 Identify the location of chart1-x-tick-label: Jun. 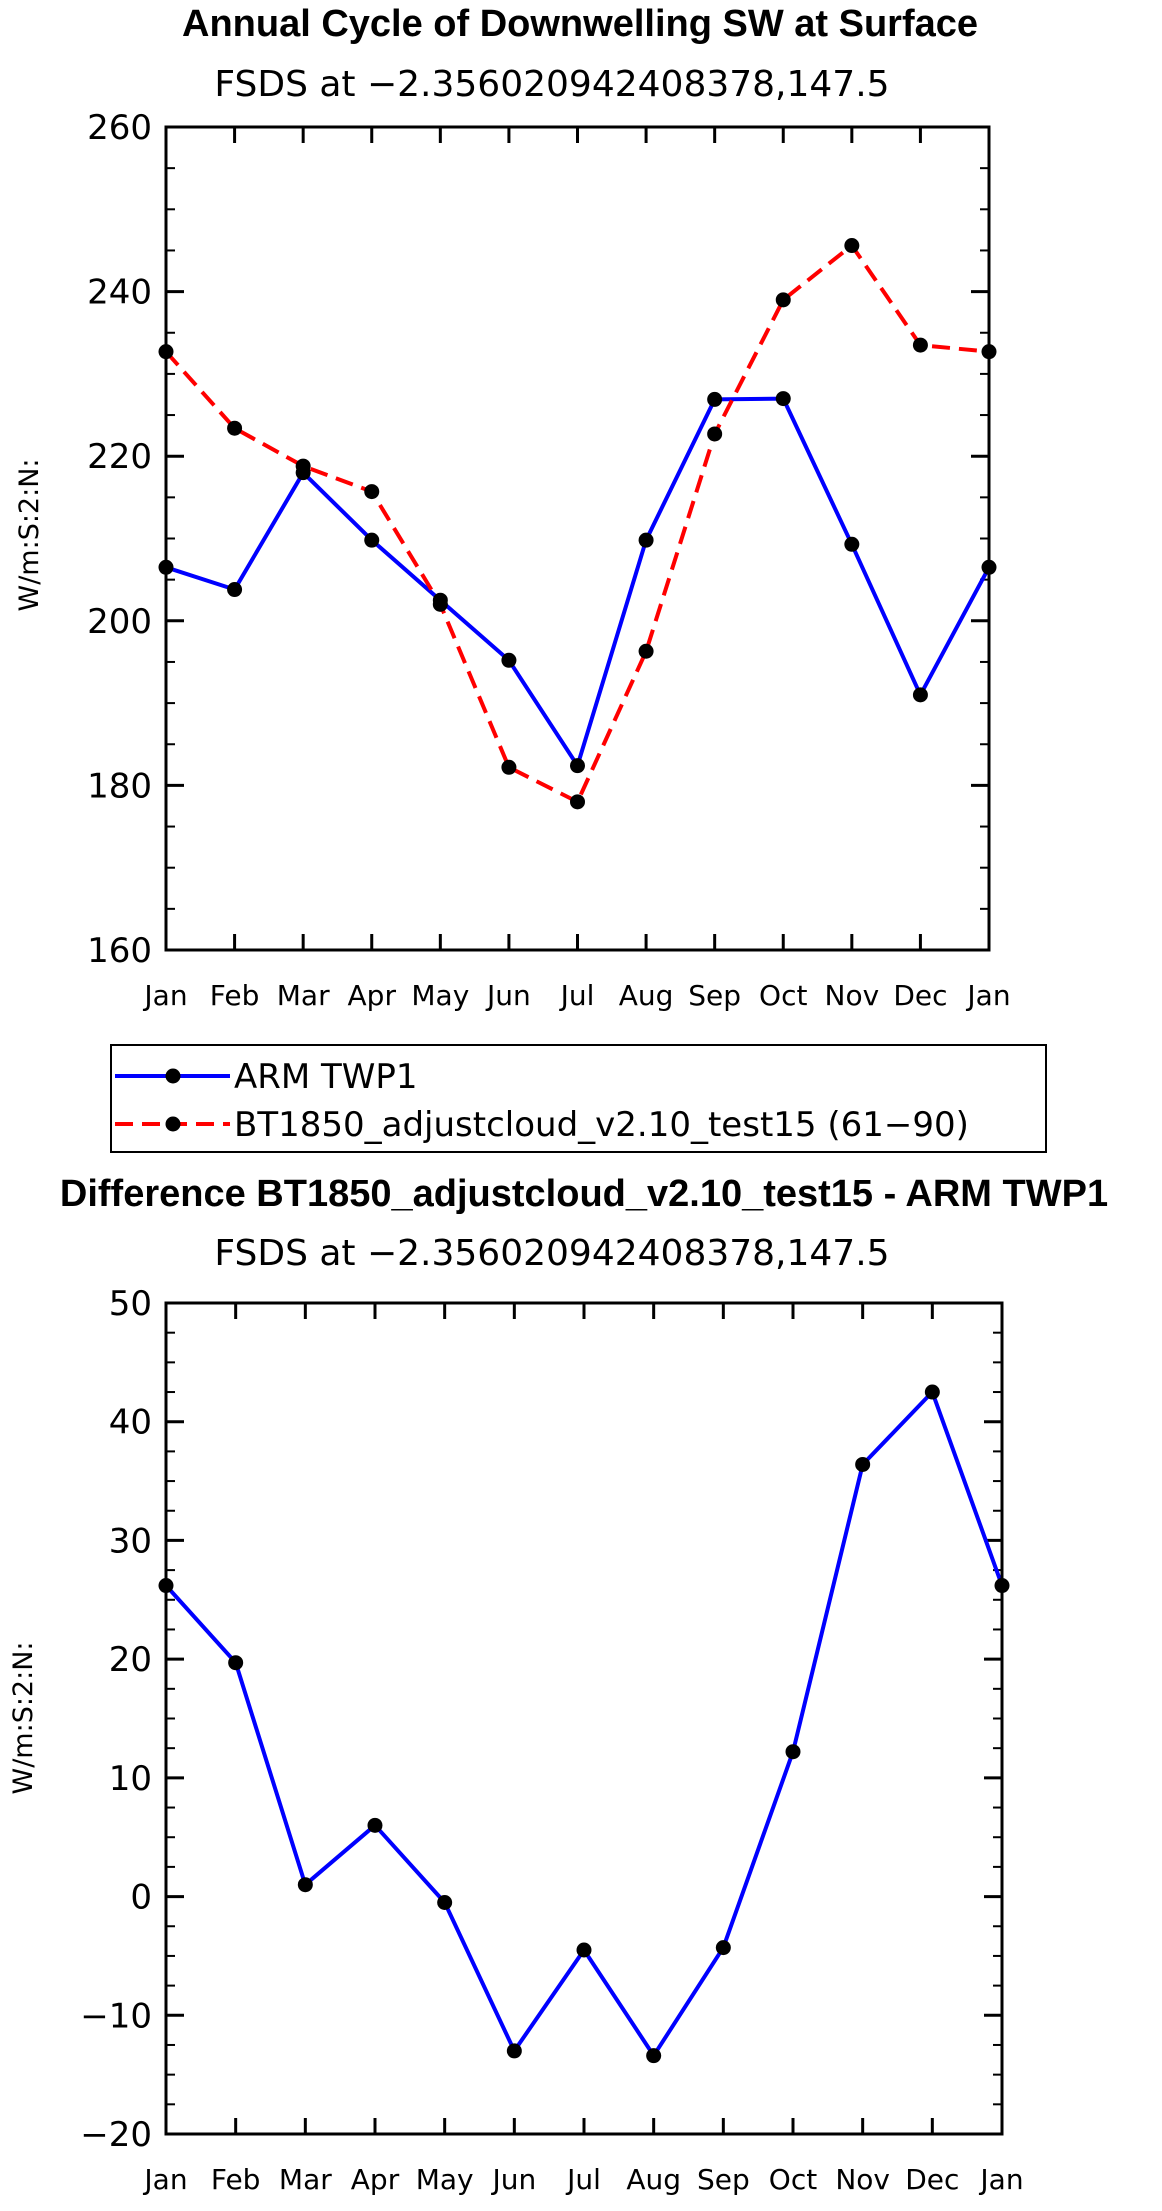
(508, 995).